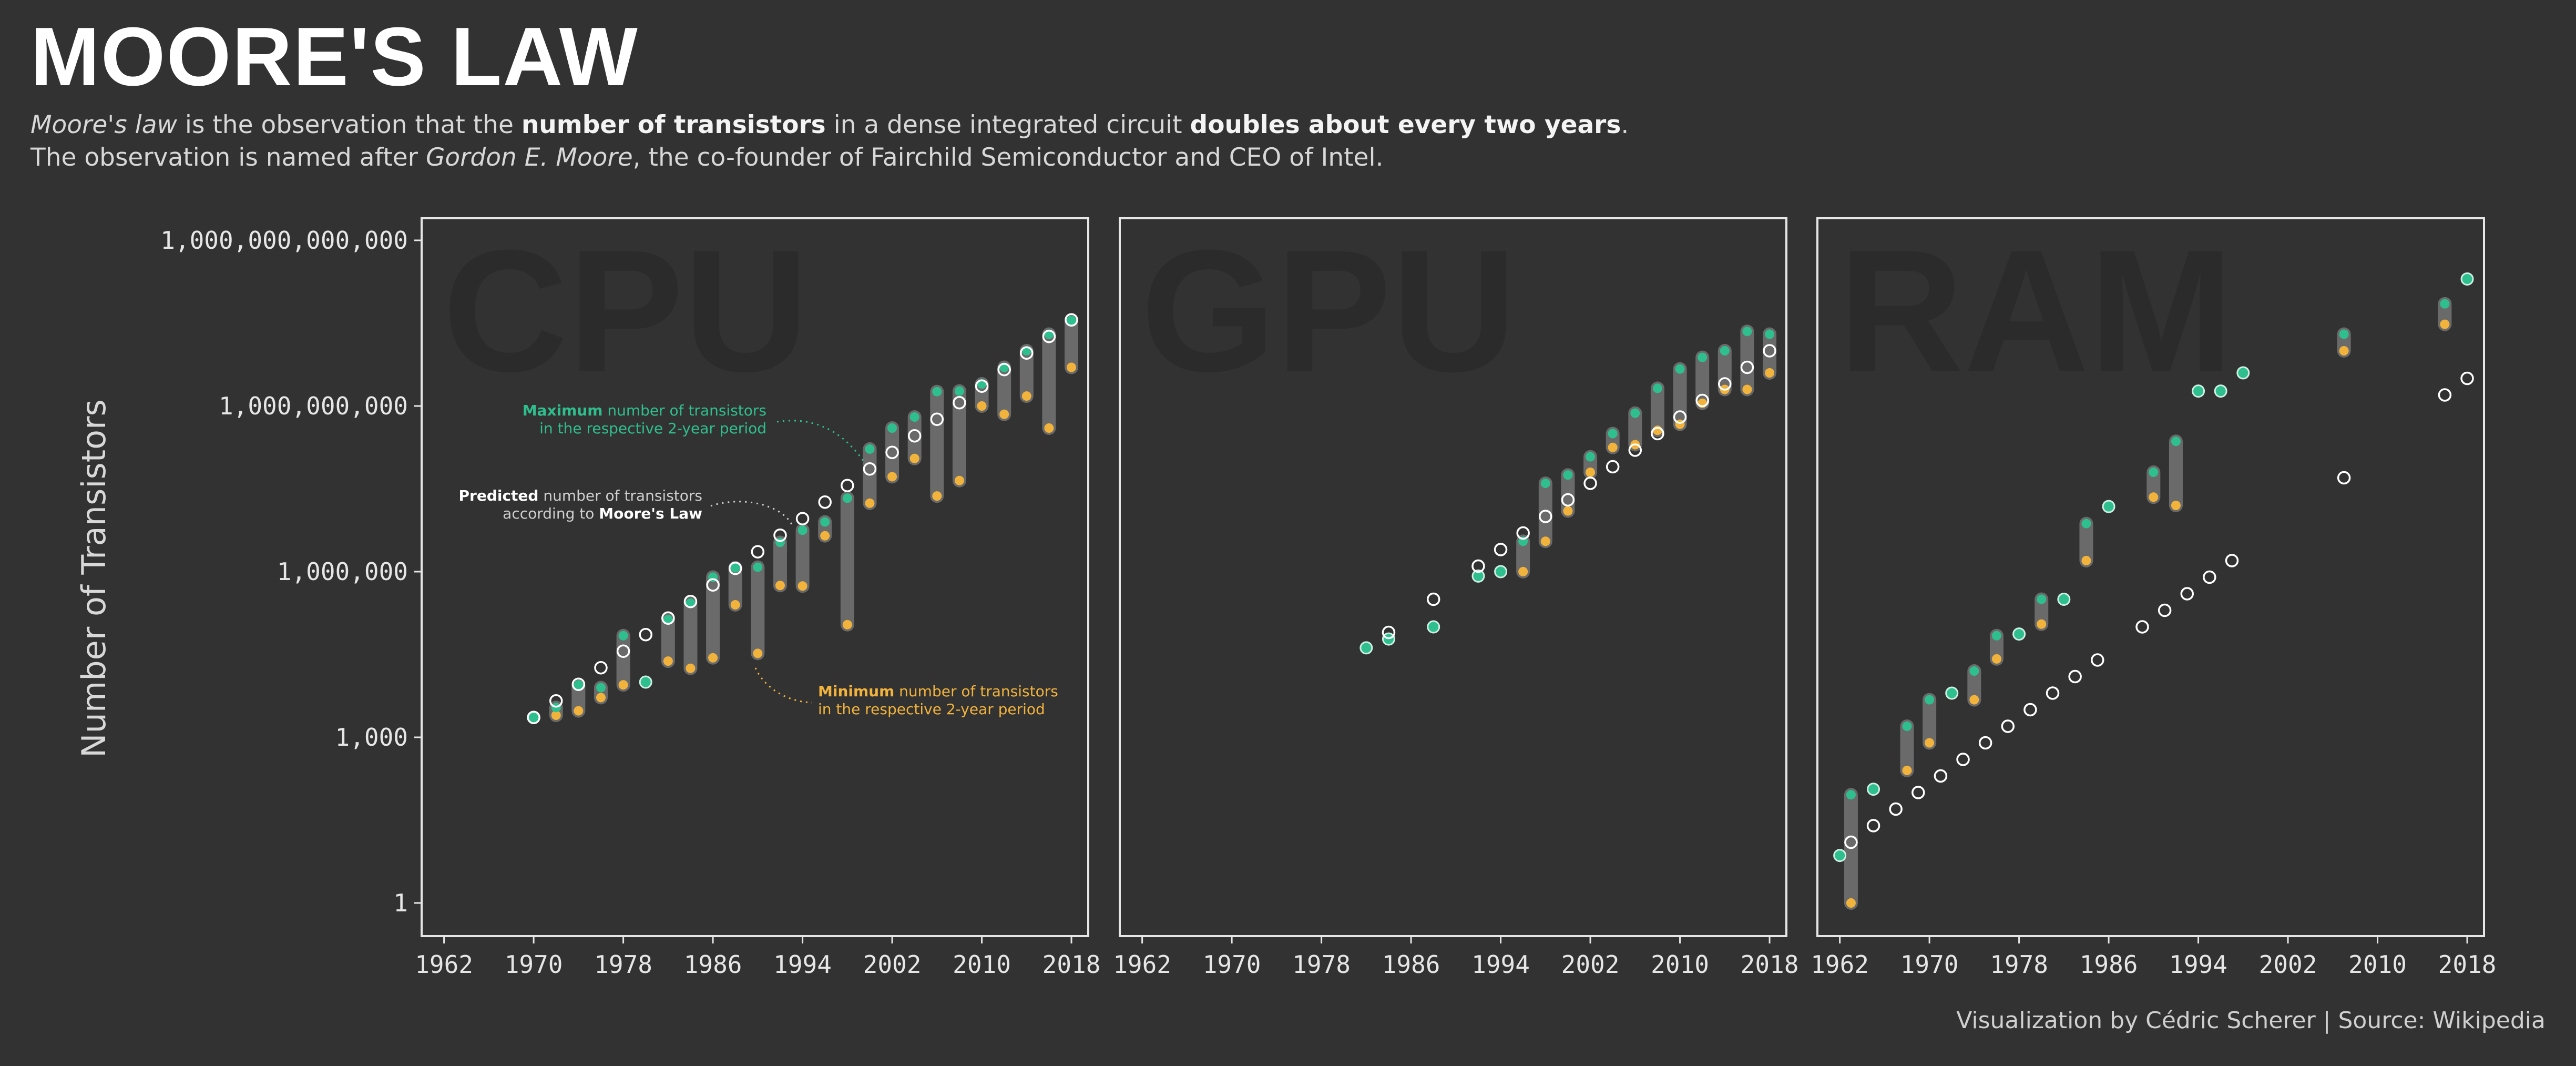 The image size is (2576, 1066). I want to click on panel-watermark-gpu: GPU, so click(1329, 311).